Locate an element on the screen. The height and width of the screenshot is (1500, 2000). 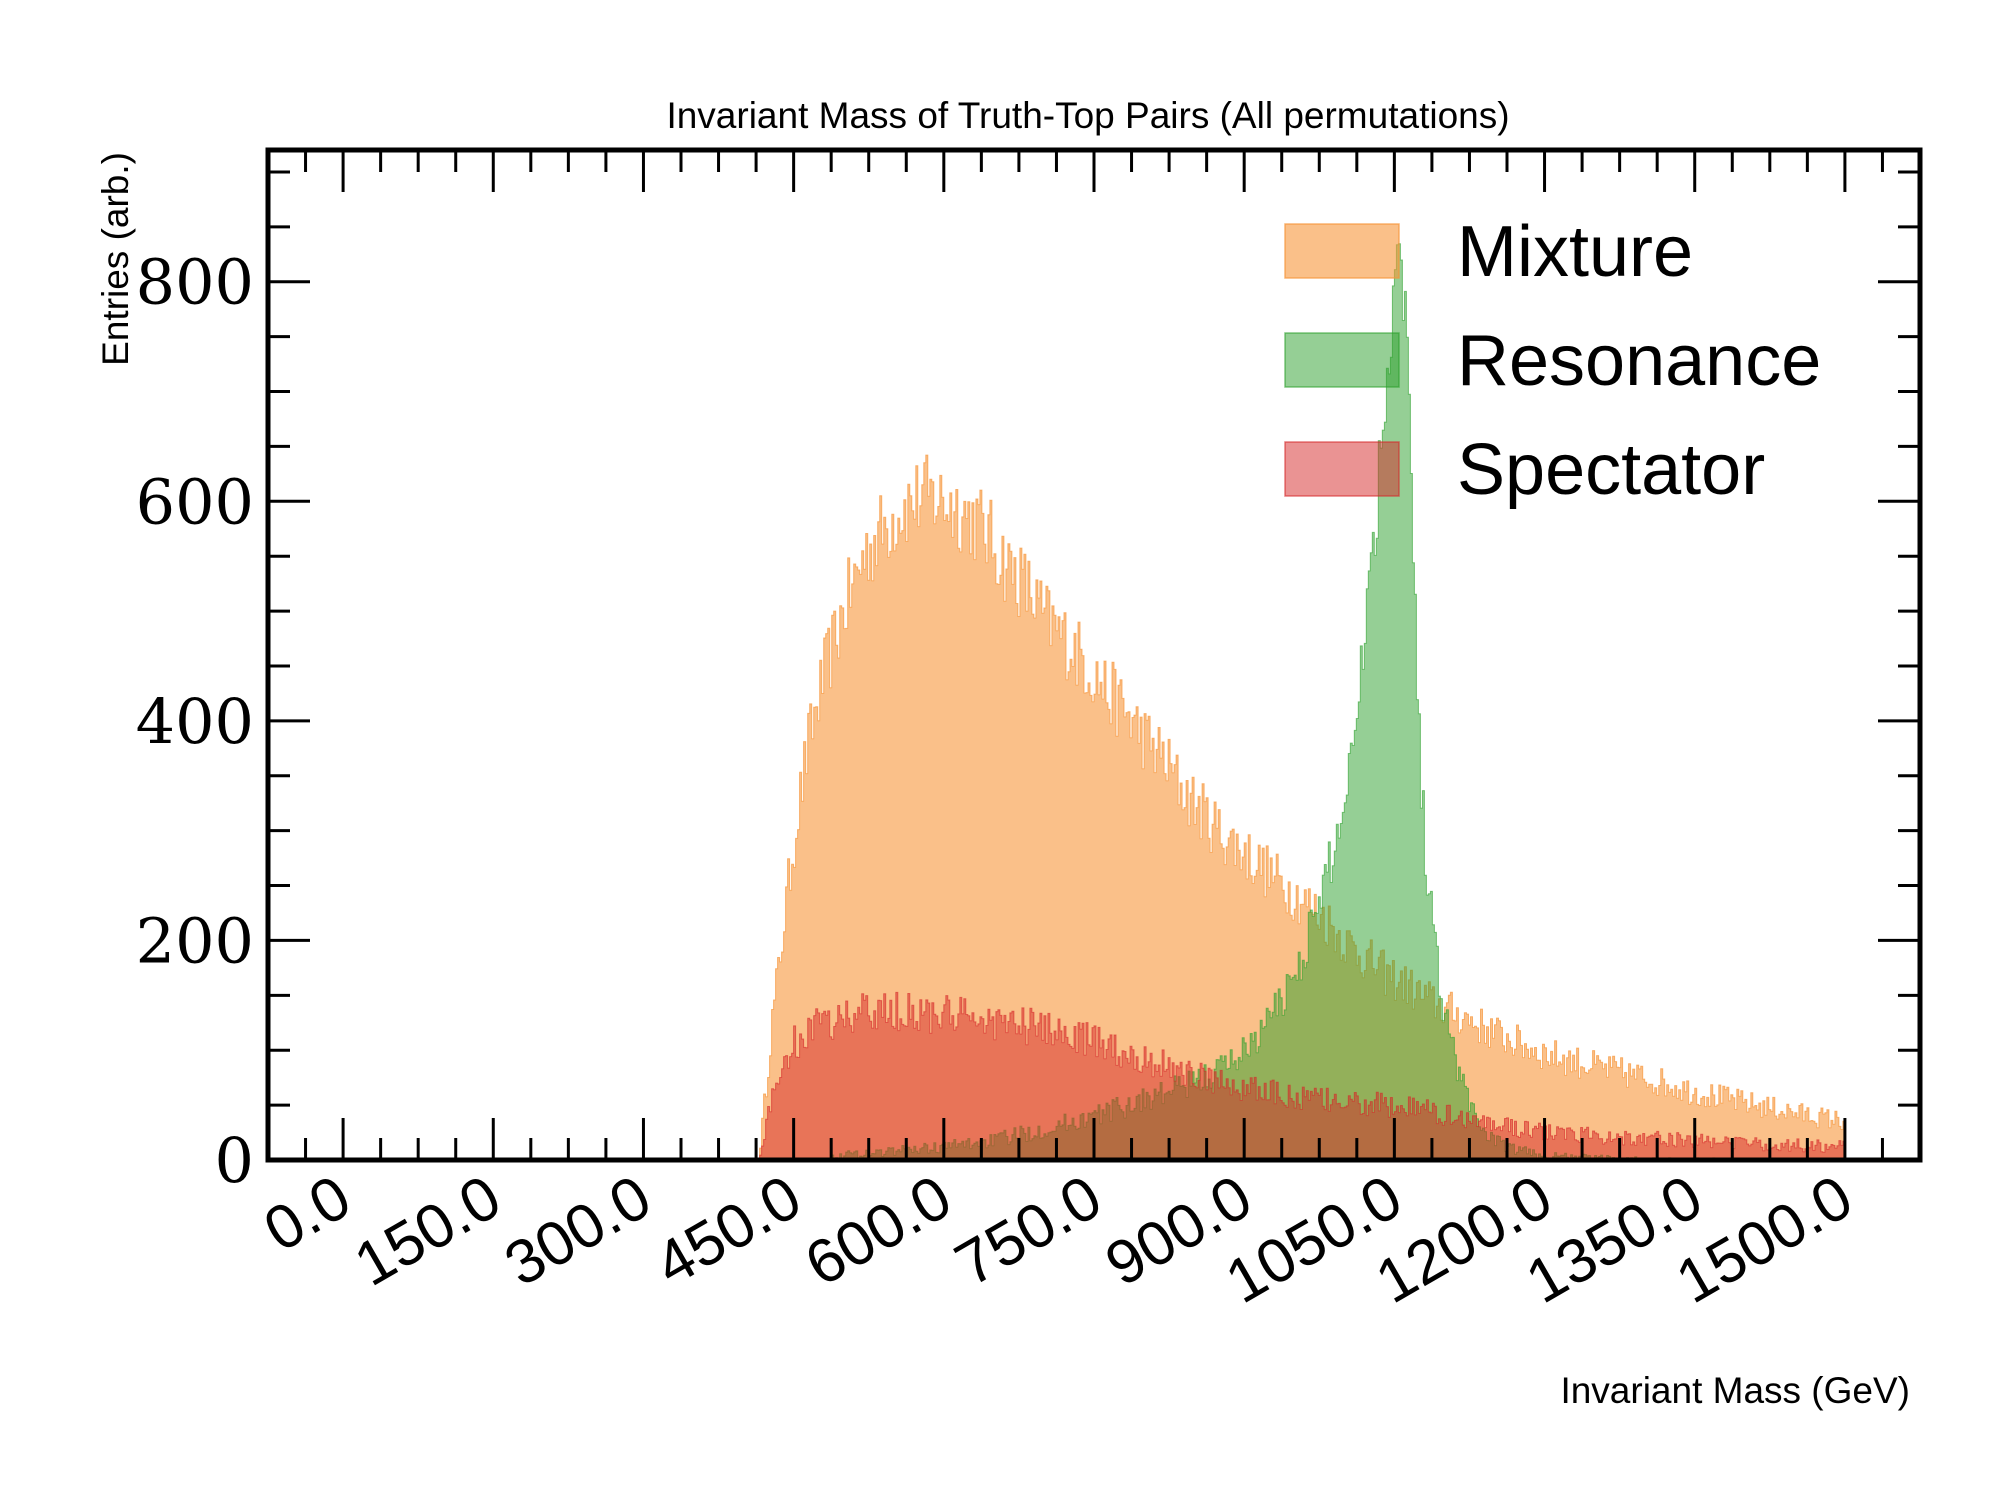
x-tick-label: 450.0 is located at coordinates (728, 1230).